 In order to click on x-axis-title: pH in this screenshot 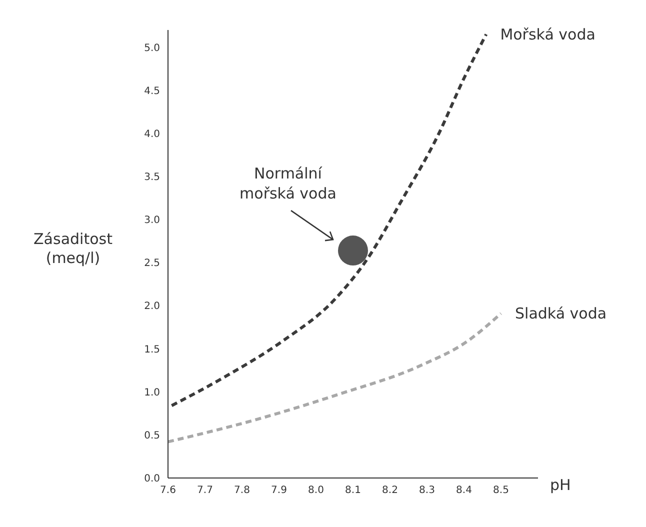, I will do `click(560, 485)`.